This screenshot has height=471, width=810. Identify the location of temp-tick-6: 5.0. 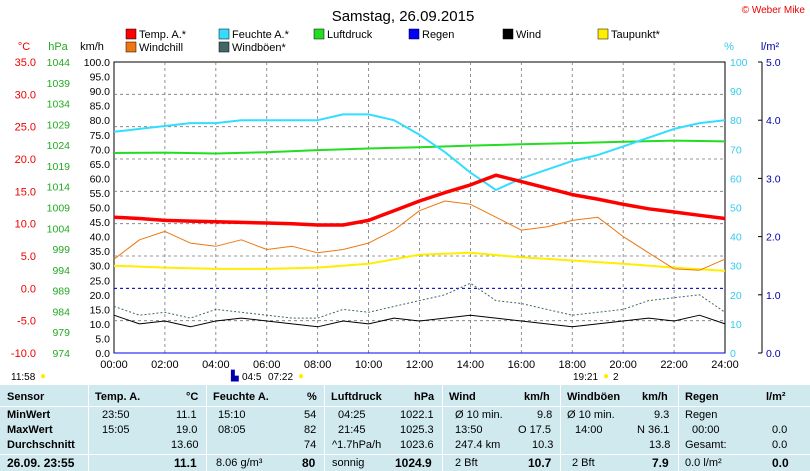
(28, 257).